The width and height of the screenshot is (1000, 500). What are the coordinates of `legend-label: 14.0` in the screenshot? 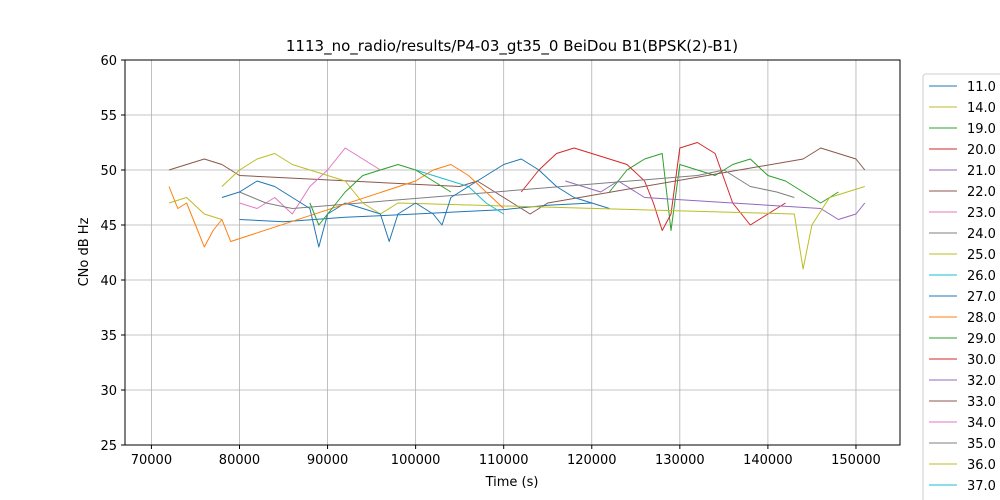 It's located at (981, 108).